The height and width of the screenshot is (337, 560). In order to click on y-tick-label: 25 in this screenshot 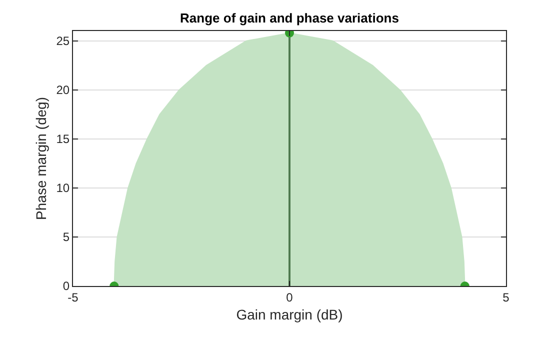, I will do `click(63, 41)`.